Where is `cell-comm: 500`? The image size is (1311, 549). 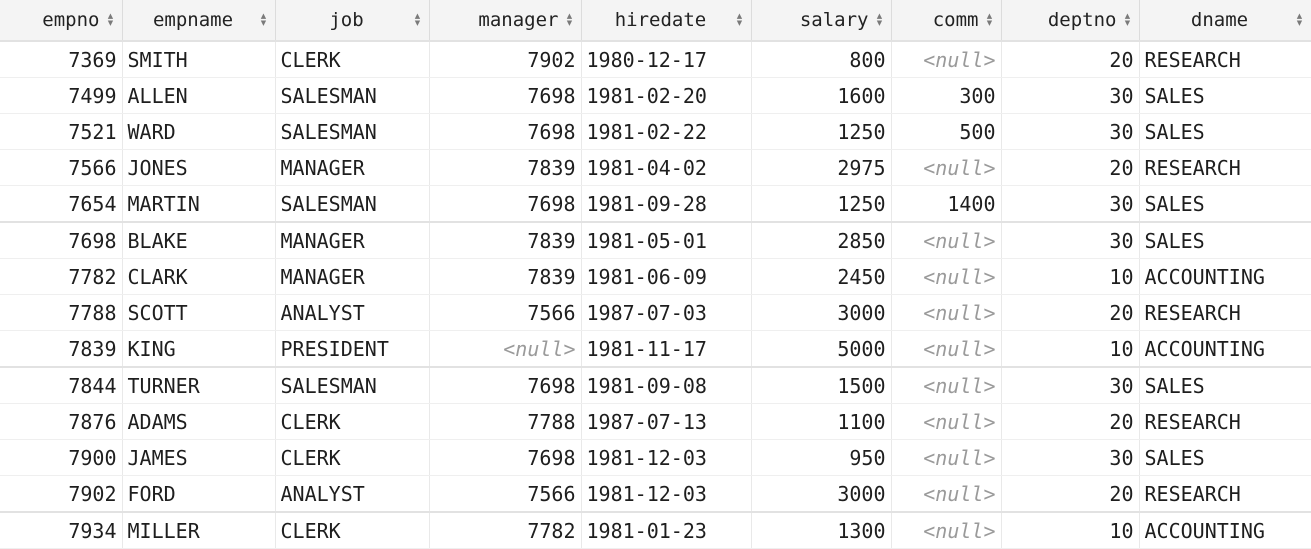 cell-comm: 500 is located at coordinates (946, 131).